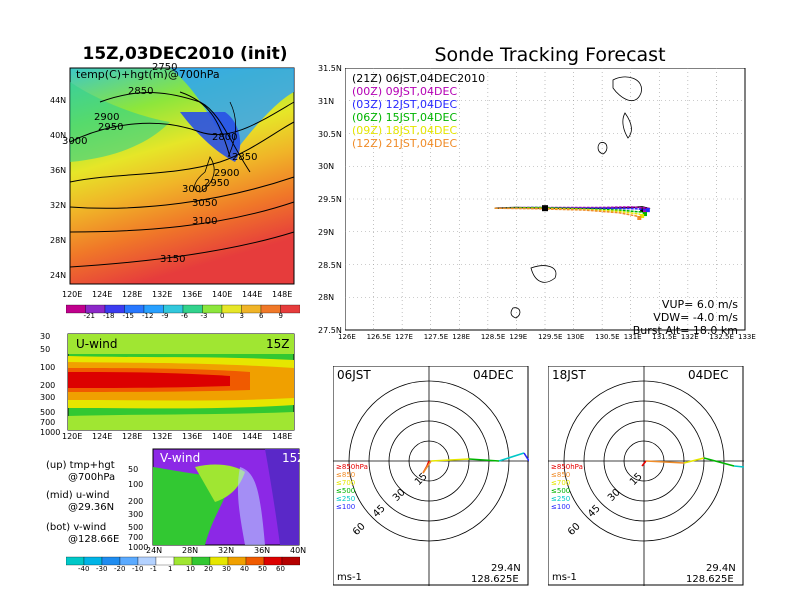 The image size is (792, 612). I want to click on tracking-lon-tick: 127E, so click(404, 337).